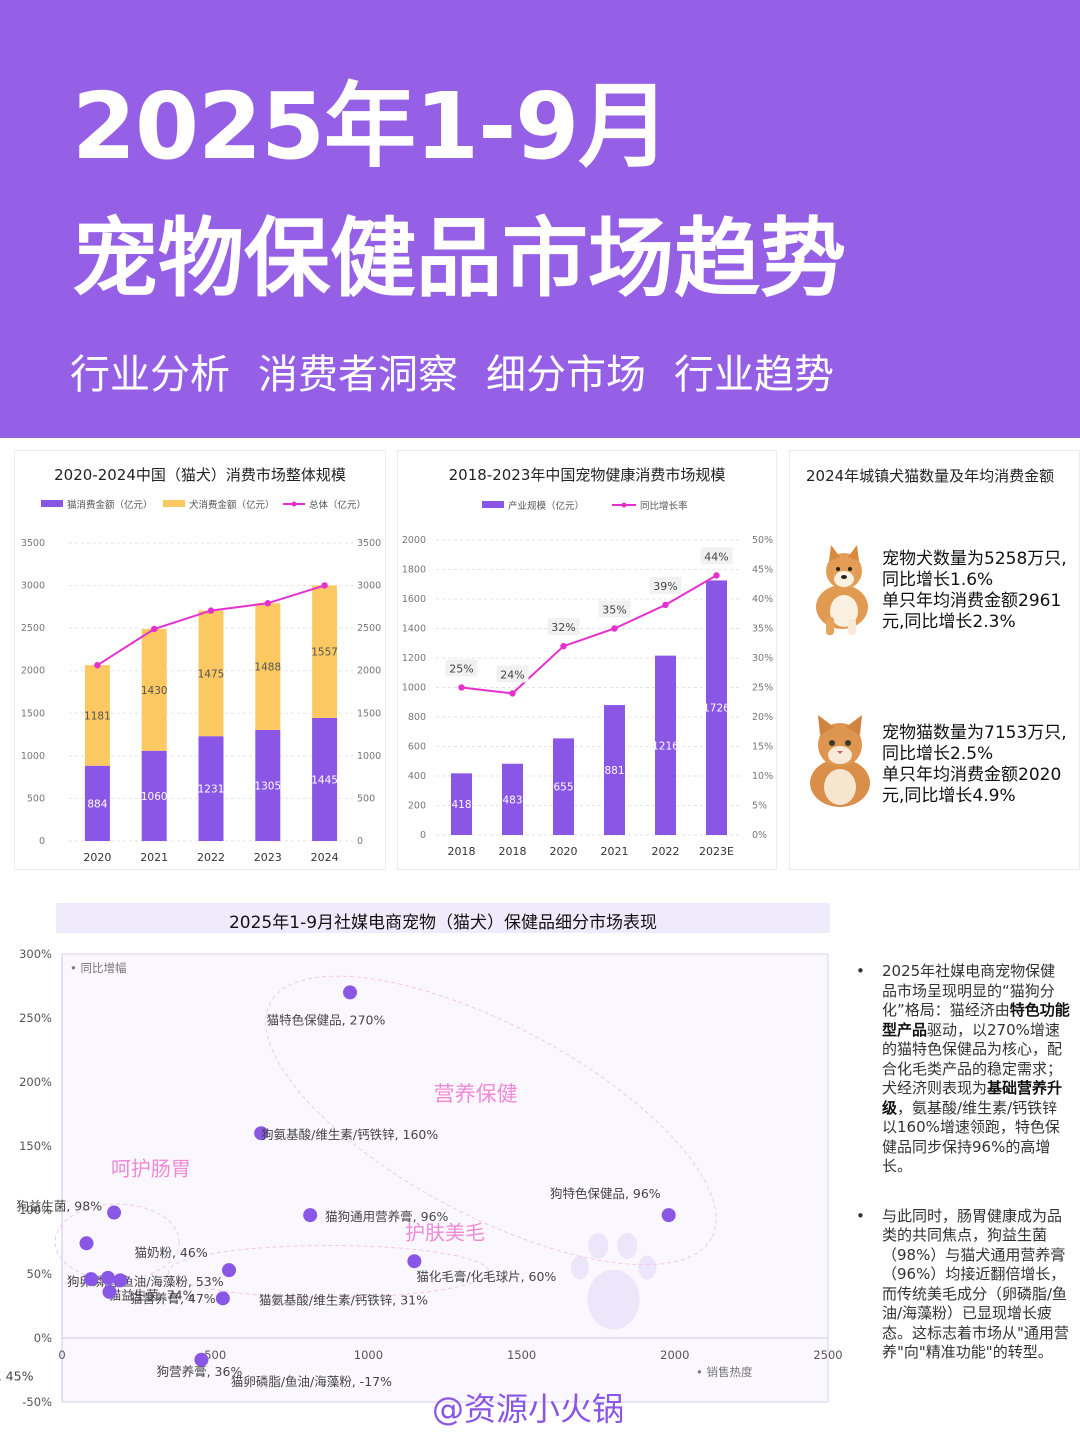  I want to click on bar-cat-2022, so click(211, 788).